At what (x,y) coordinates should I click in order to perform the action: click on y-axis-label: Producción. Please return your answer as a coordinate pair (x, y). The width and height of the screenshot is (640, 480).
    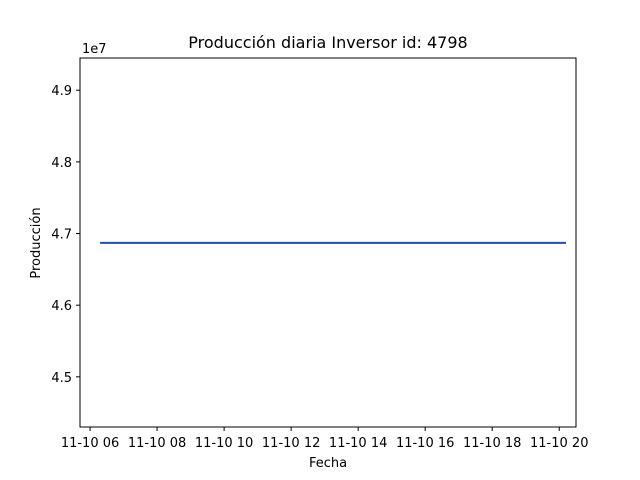
    Looking at the image, I should click on (36, 242).